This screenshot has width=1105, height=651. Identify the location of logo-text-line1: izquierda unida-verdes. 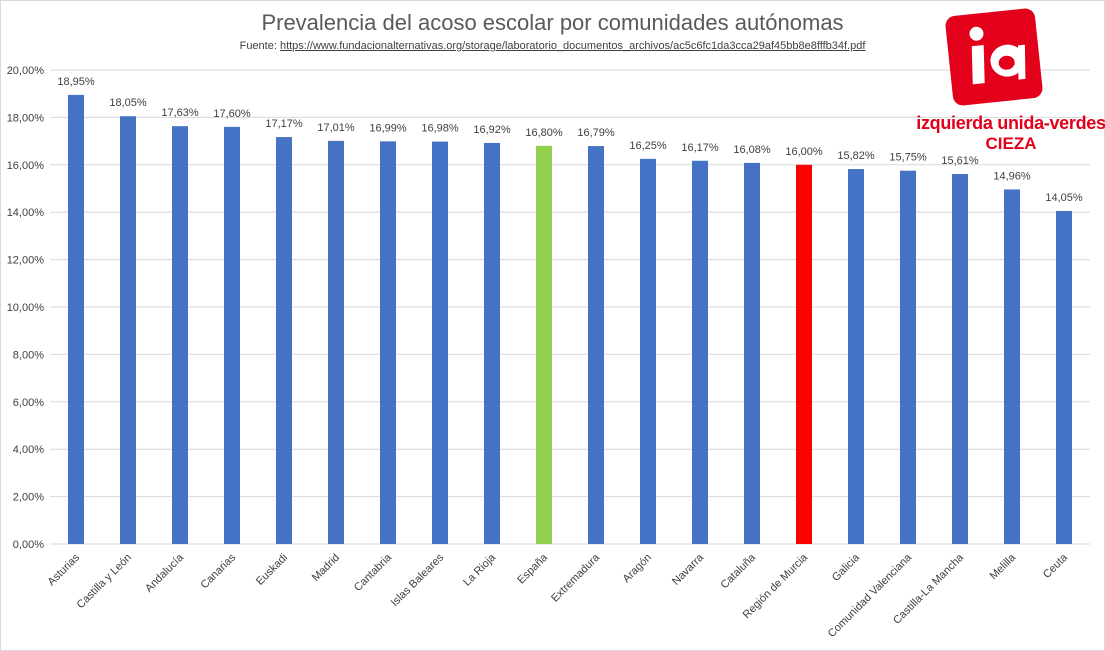
(1010, 123).